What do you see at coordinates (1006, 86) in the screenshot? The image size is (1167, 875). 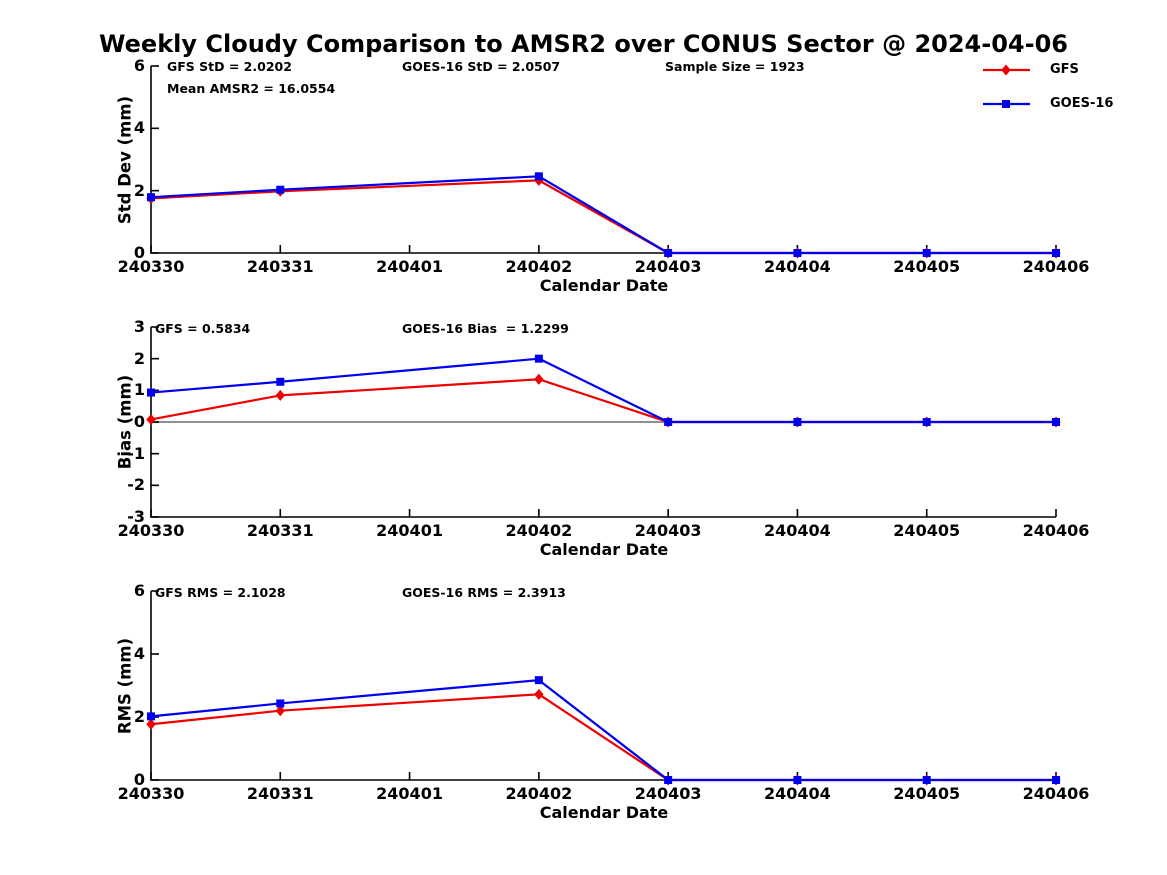 I see `legend-samples` at bounding box center [1006, 86].